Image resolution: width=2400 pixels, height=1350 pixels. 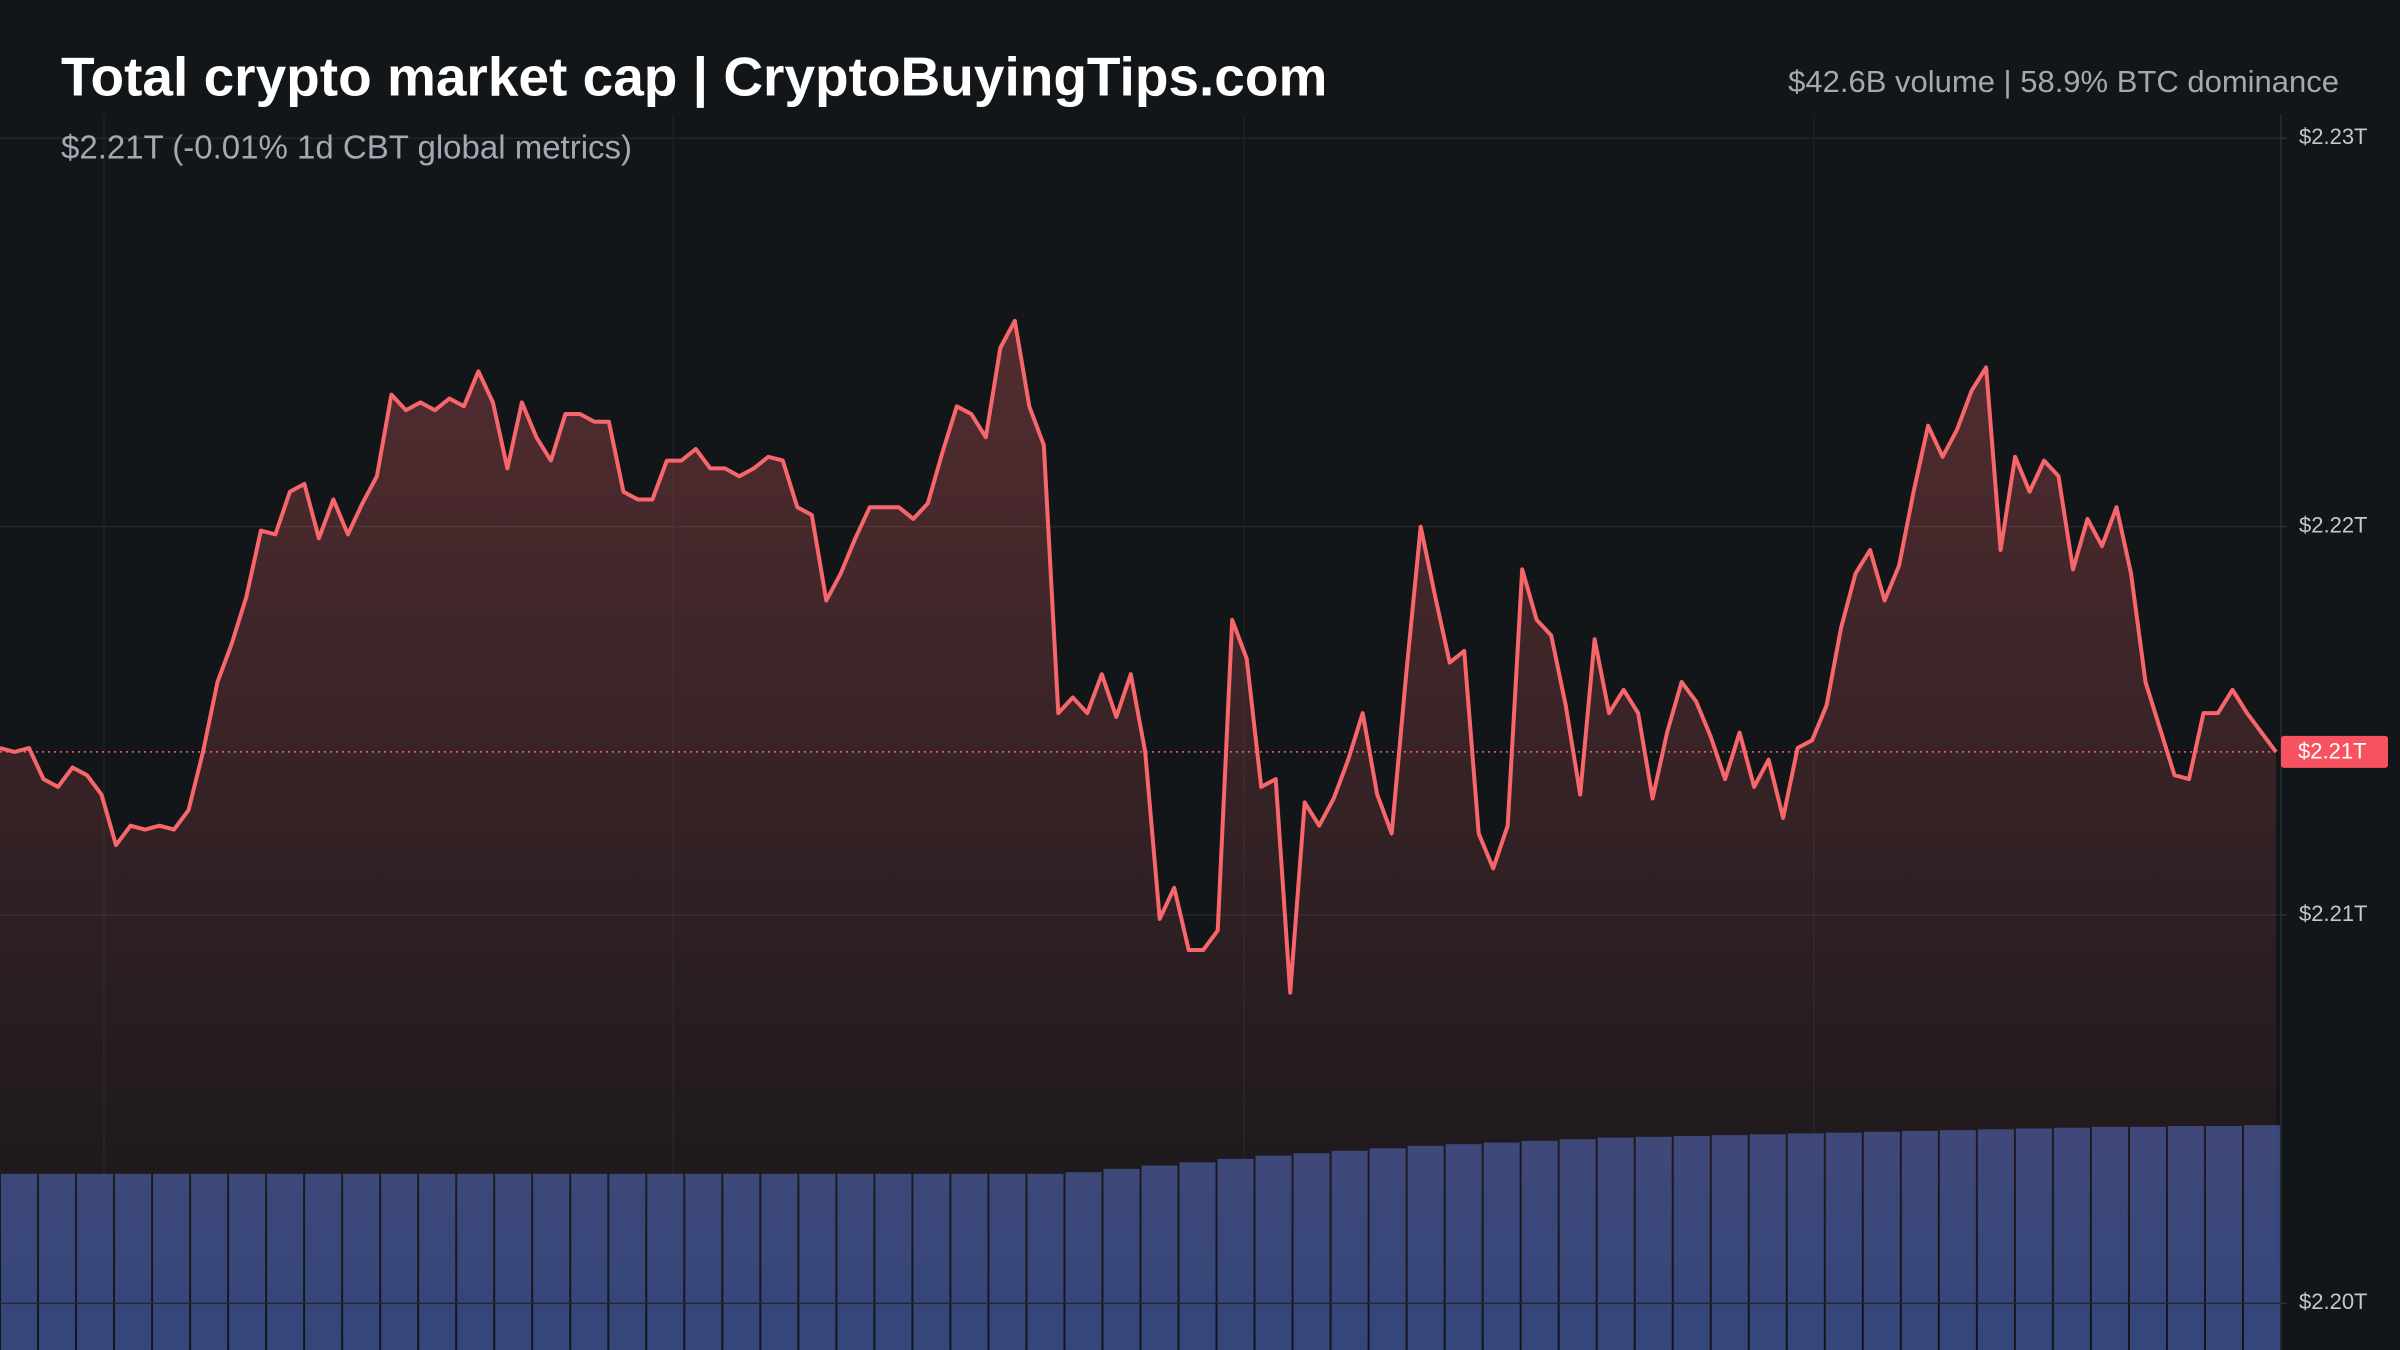 I want to click on market-stats: $42.6B volume | 58.9% BTC dominance, so click(x=2063, y=81).